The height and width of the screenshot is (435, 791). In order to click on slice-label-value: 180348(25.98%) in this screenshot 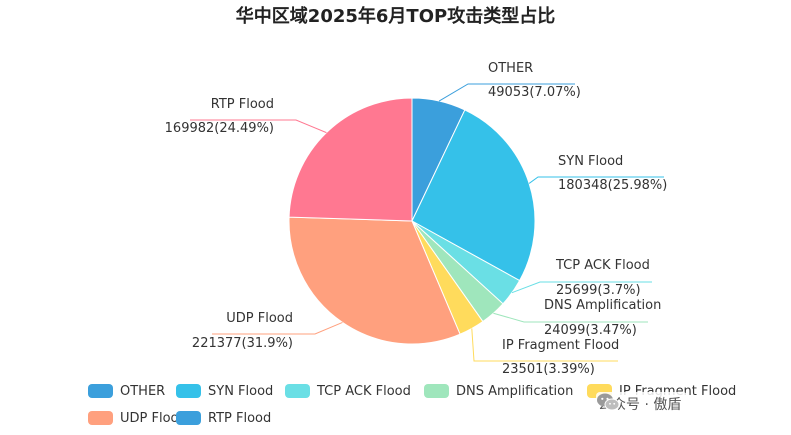, I will do `click(612, 185)`.